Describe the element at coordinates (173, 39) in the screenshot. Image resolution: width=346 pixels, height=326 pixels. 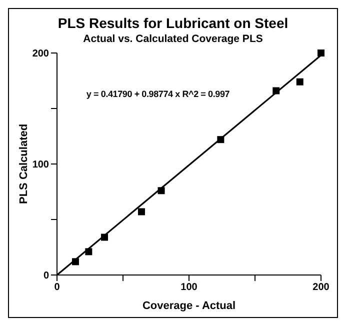
I see `chart-subtitle: Actual vs. Calculated Coverage PLS` at that location.